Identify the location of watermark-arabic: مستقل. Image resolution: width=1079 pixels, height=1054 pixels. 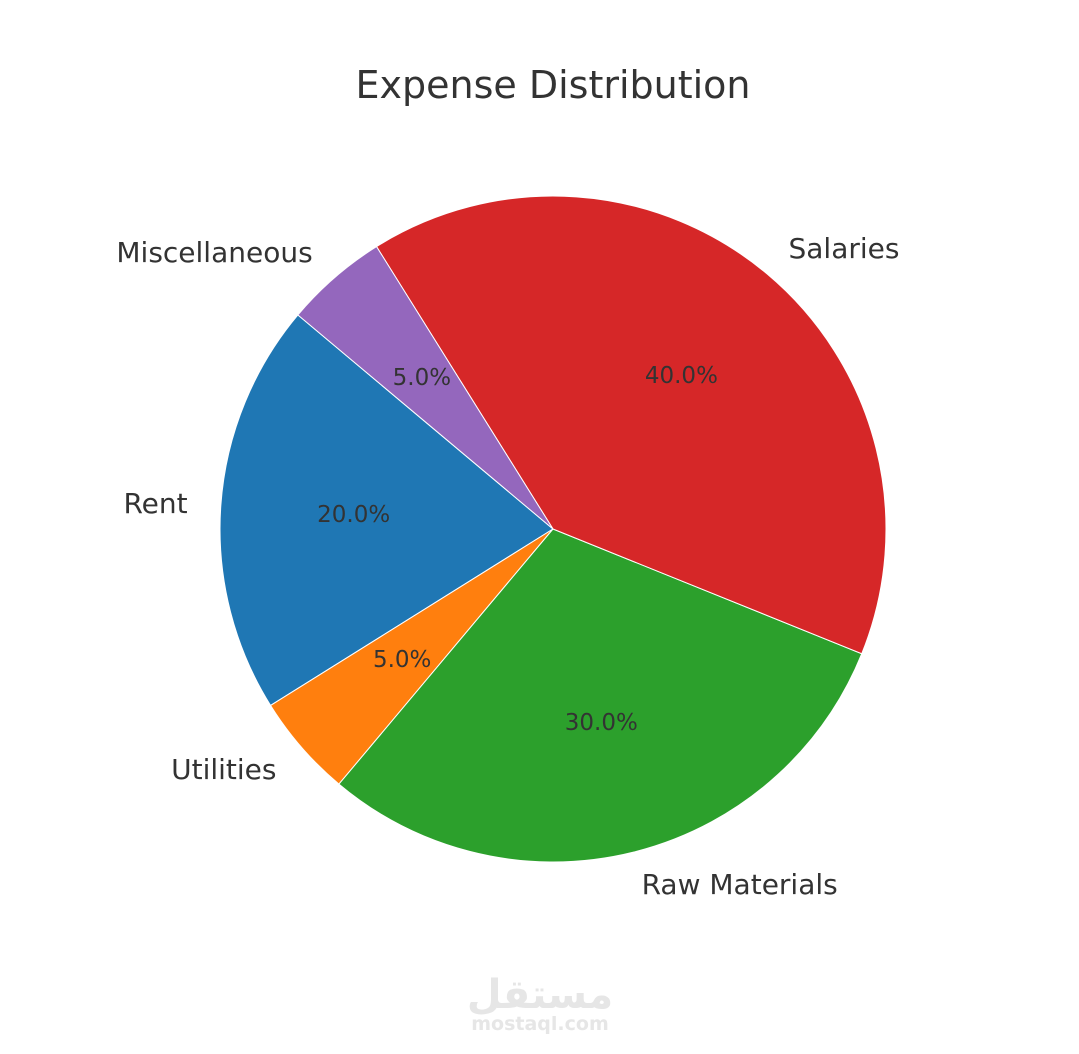
(540, 995).